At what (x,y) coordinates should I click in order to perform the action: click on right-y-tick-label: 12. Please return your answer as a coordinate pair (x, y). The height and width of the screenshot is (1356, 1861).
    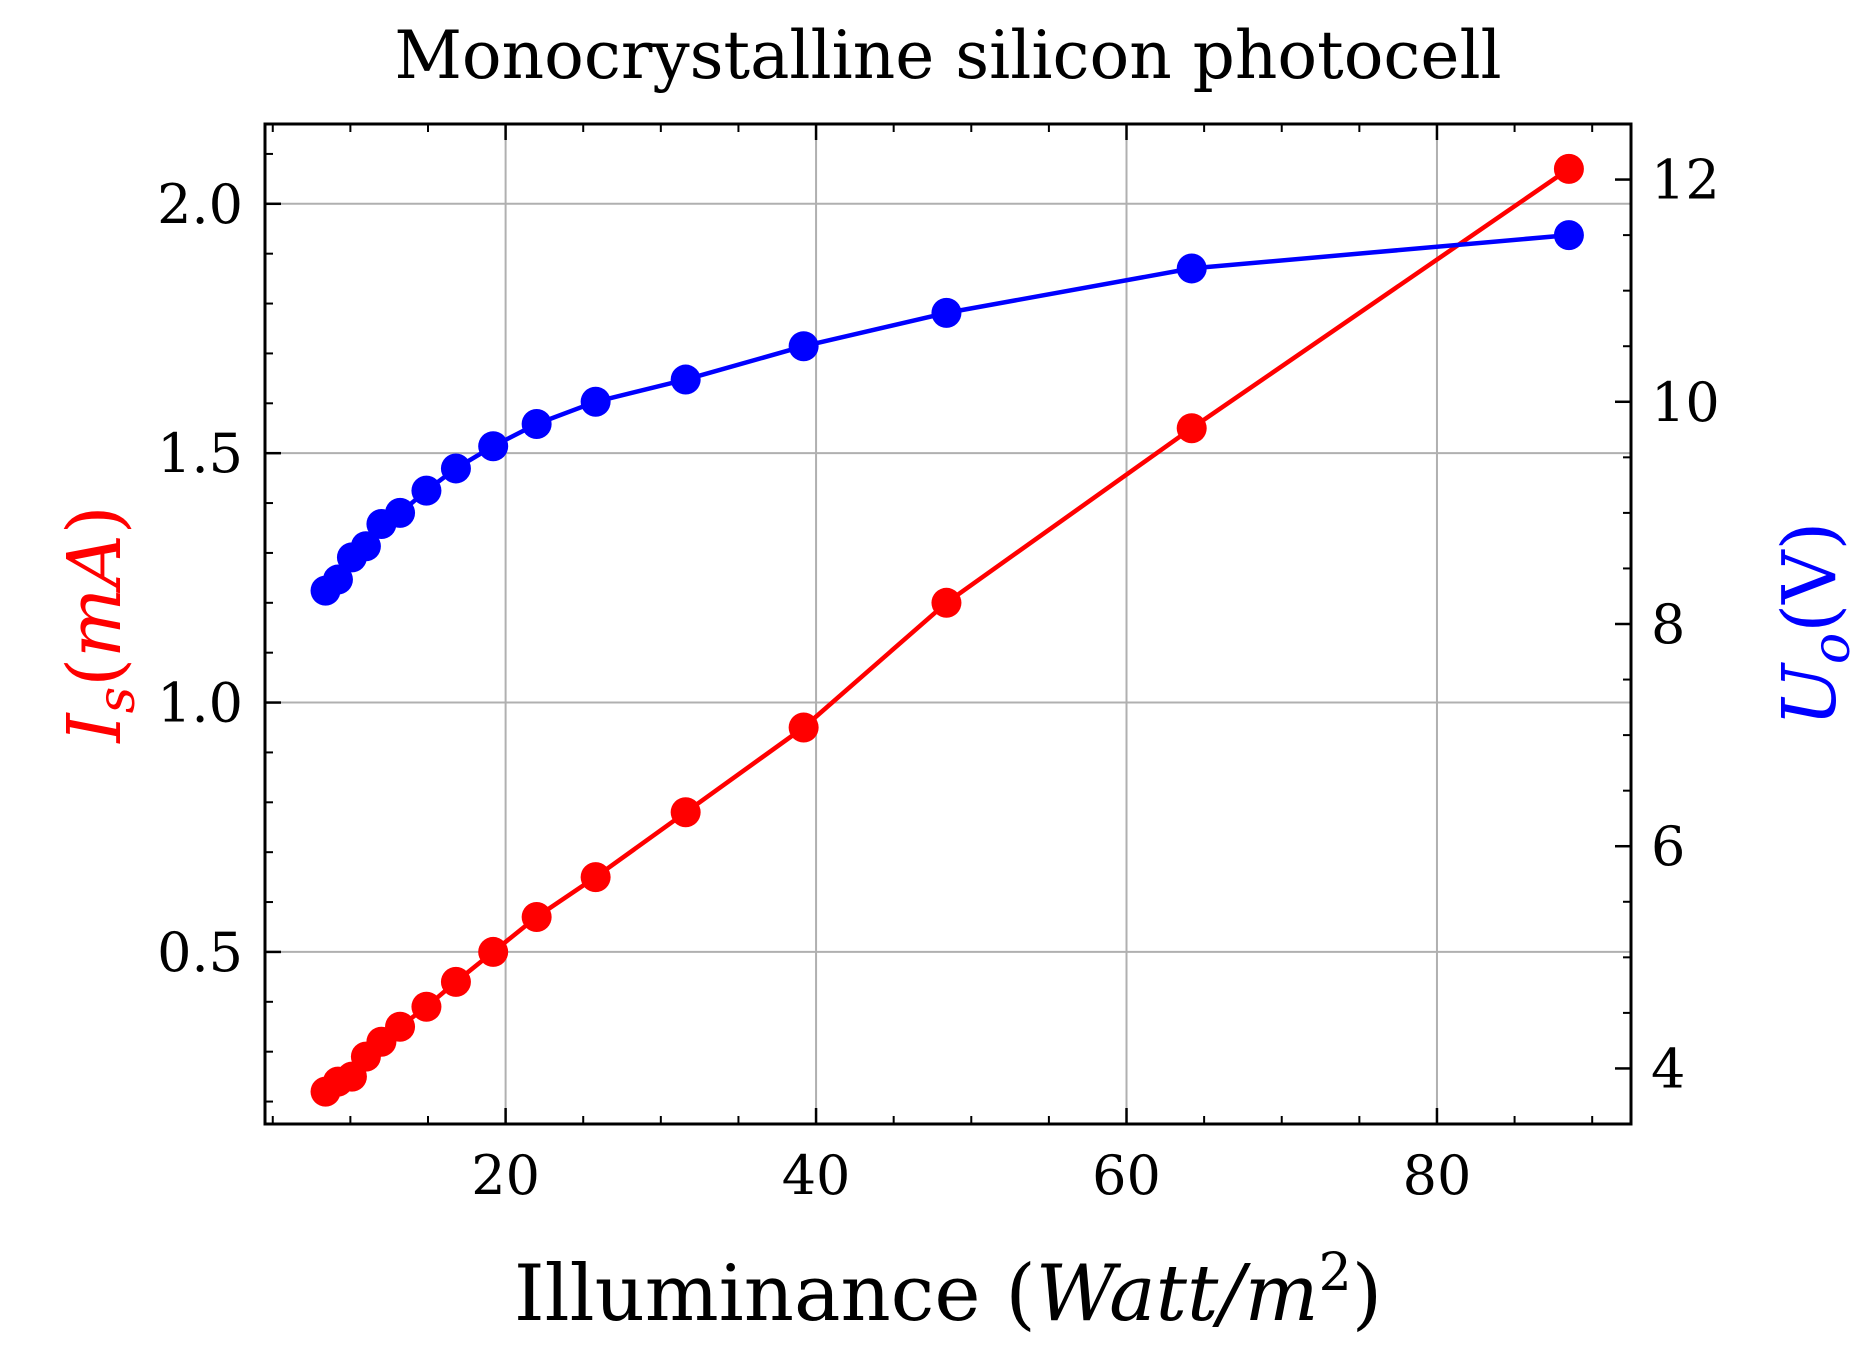
    Looking at the image, I should click on (1685, 180).